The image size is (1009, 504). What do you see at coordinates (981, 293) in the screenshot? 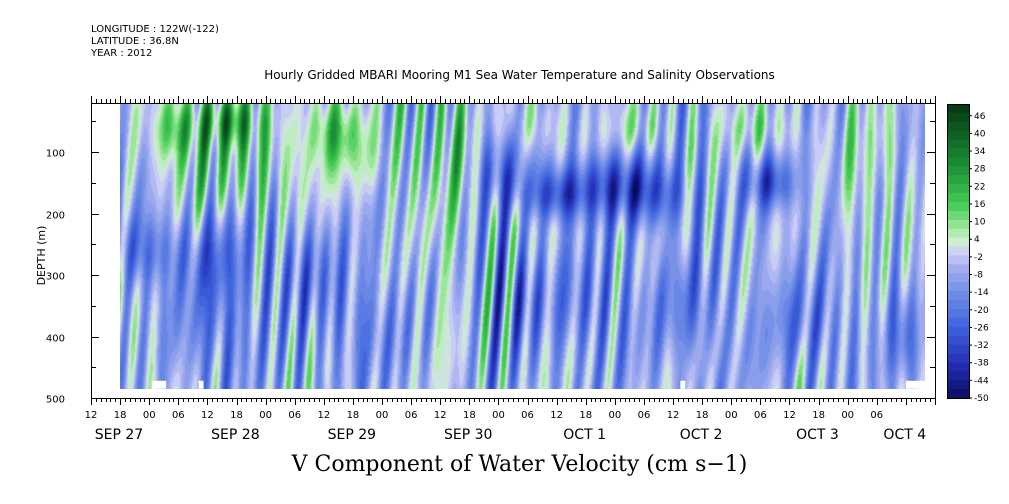
I see `colorbar-label: -14` at bounding box center [981, 293].